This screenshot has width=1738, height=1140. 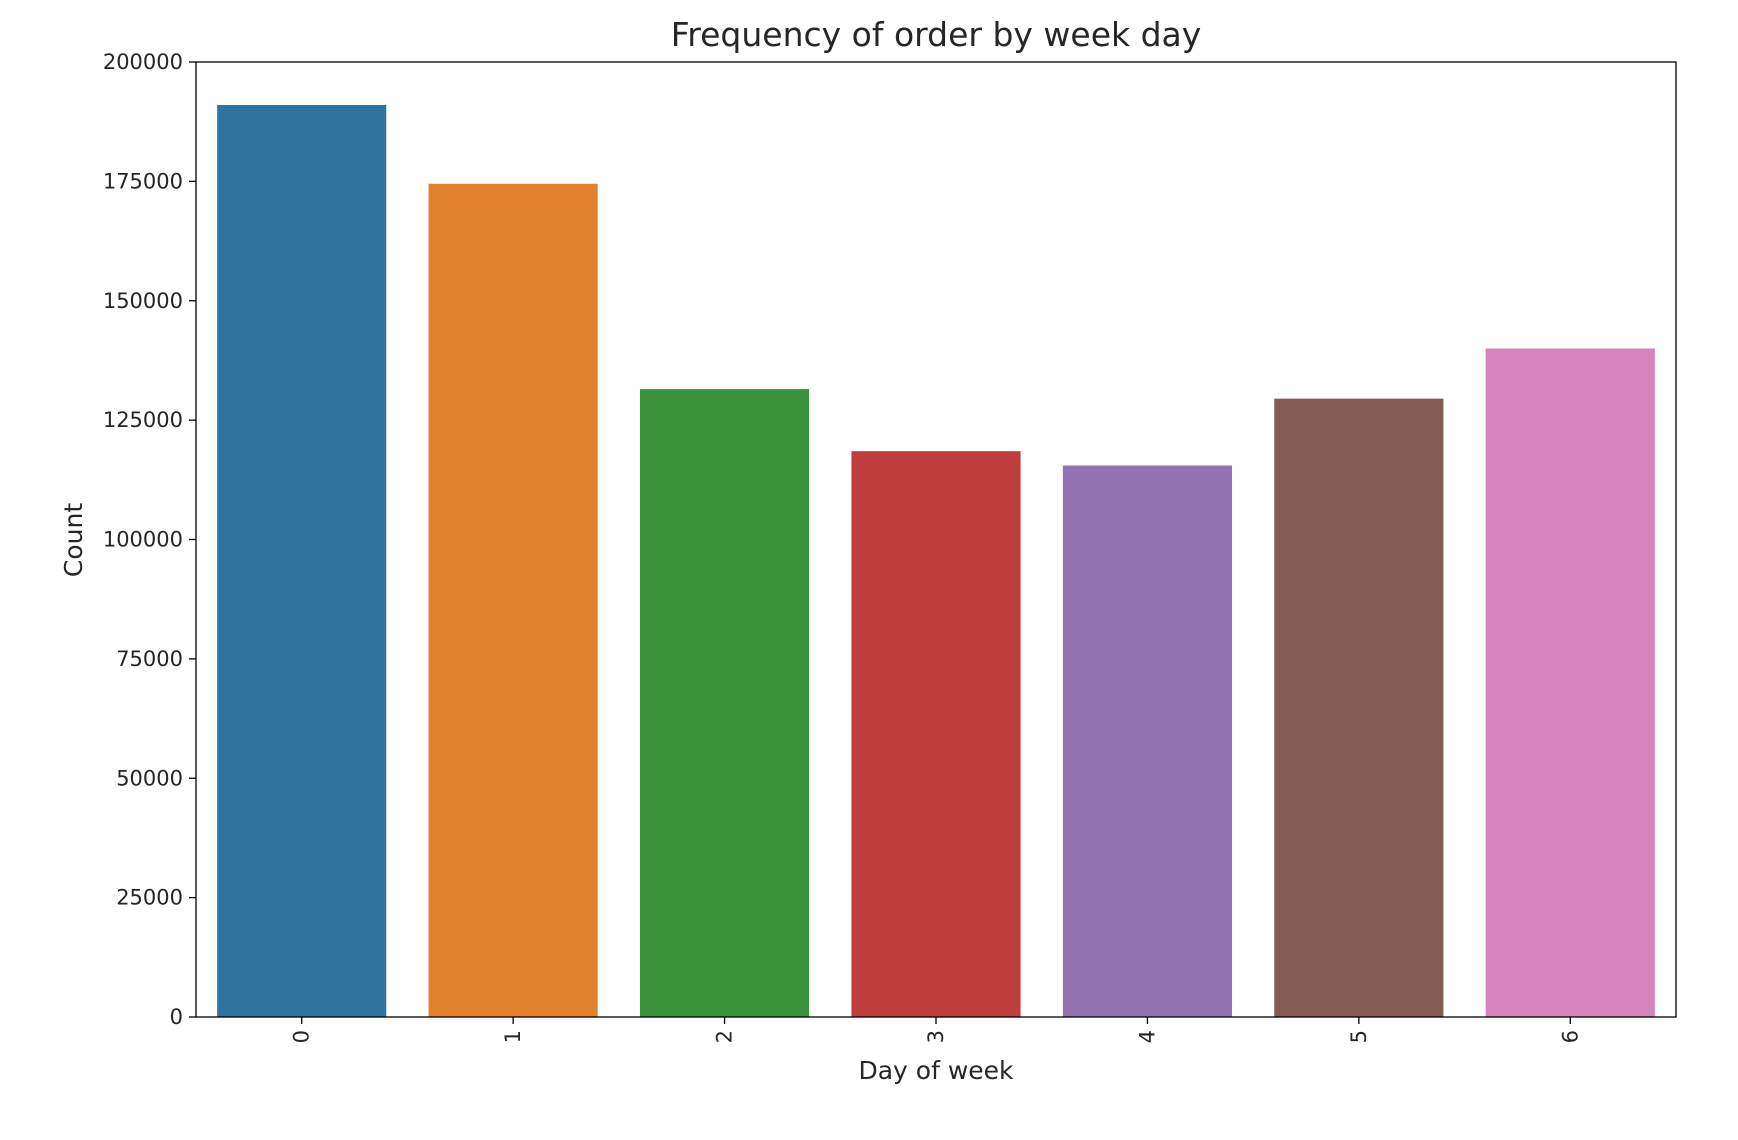 What do you see at coordinates (143, 181) in the screenshot?
I see `y-tick-label: 175000` at bounding box center [143, 181].